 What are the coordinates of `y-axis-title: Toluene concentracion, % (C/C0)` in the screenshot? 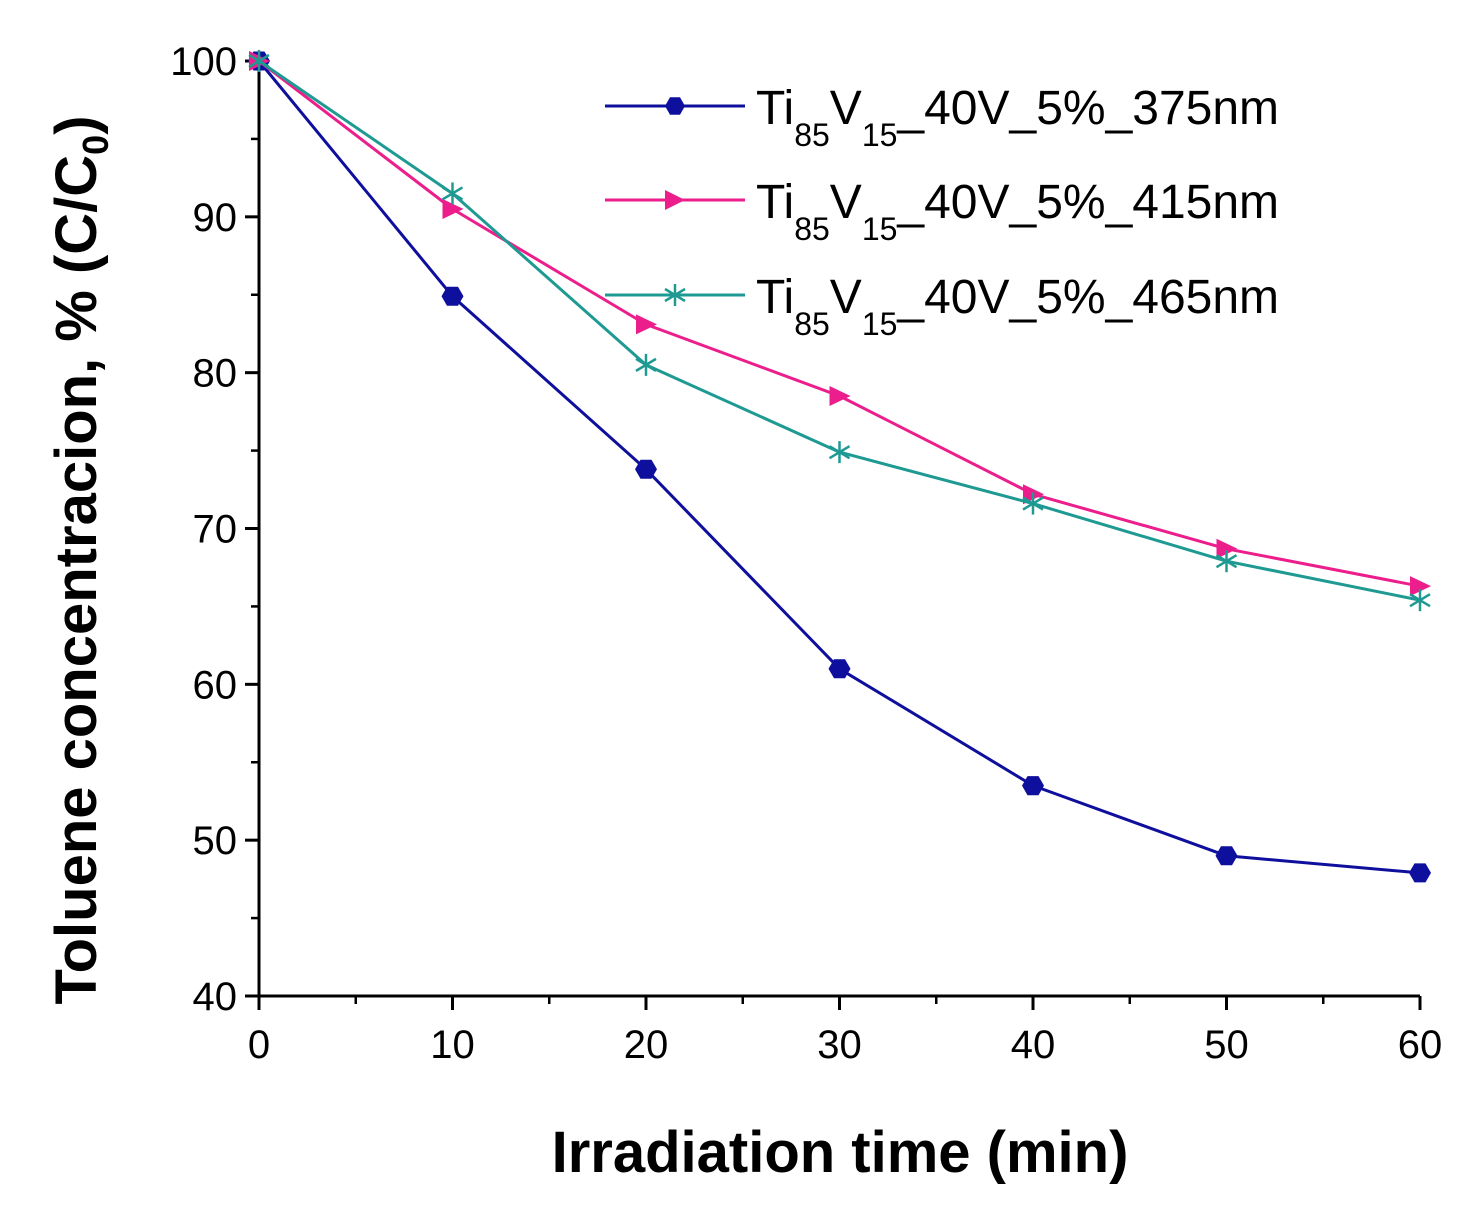 It's located at (80, 559).